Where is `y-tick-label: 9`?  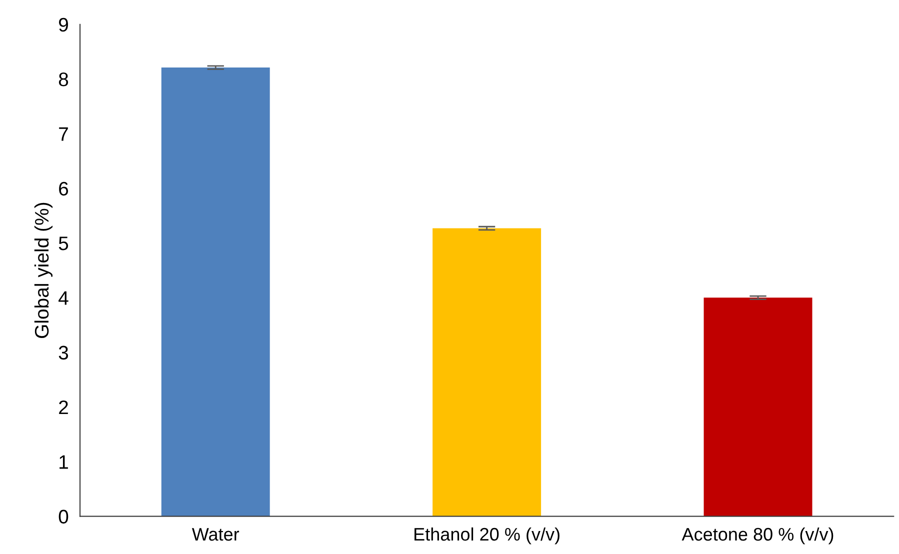
y-tick-label: 9 is located at coordinates (63, 25).